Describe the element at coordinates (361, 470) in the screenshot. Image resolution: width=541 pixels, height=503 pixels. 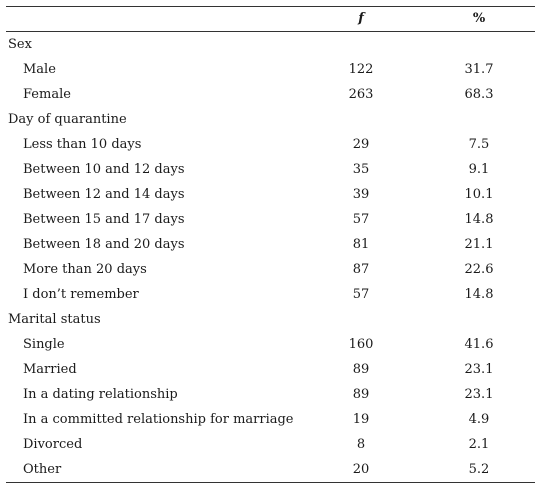
I see `frequency-cell: 20` at that location.